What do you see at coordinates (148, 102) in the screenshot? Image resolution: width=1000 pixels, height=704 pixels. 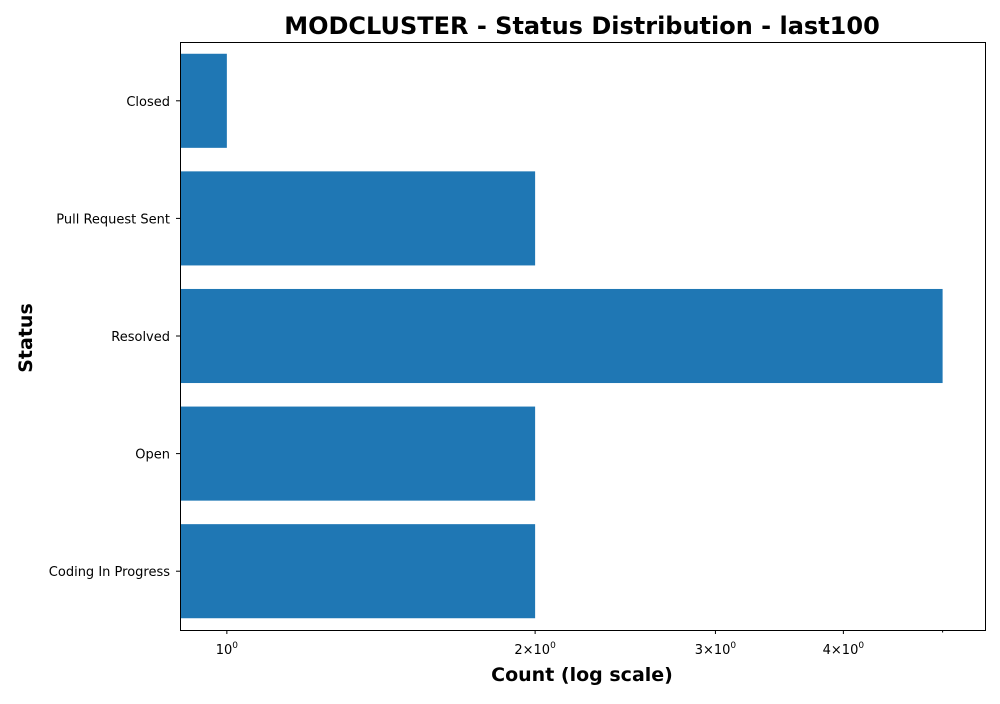 I see `y-tick-label: Closed` at bounding box center [148, 102].